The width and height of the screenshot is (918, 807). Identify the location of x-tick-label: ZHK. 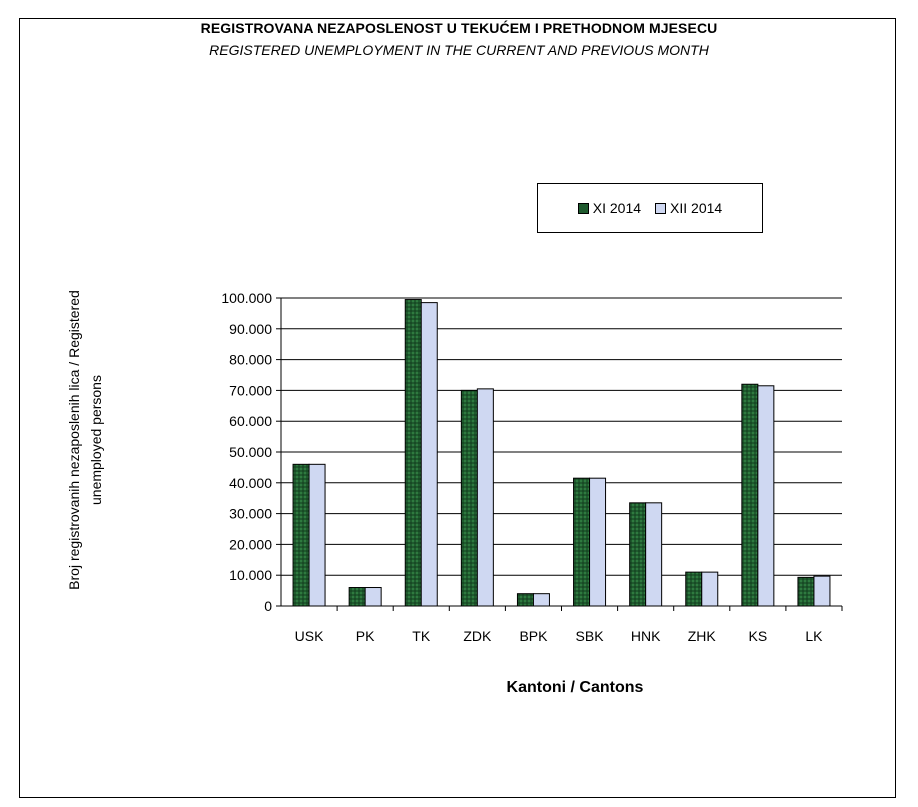
(702, 636).